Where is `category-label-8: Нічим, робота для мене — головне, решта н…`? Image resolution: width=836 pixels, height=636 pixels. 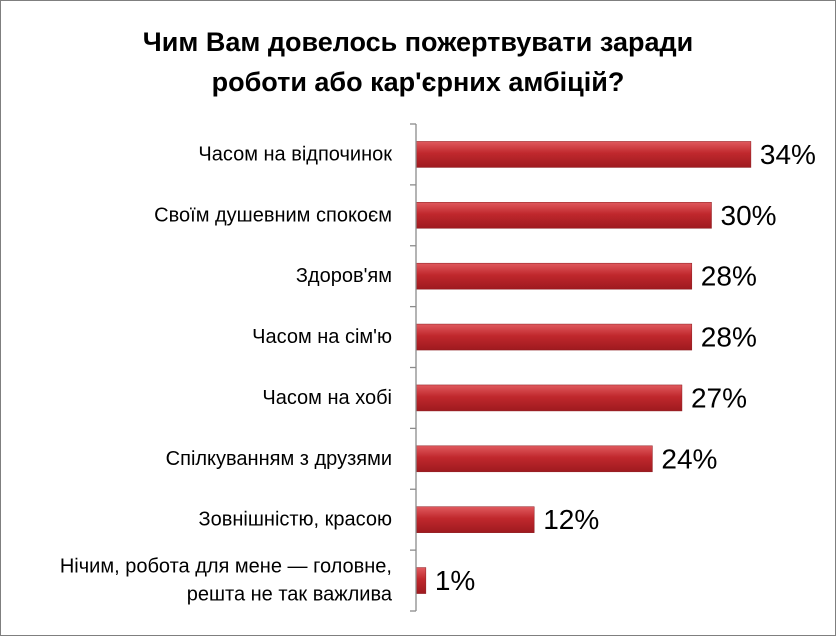
category-label-8: Нічим, робота для мене — головне, решта н… is located at coordinates (226, 581).